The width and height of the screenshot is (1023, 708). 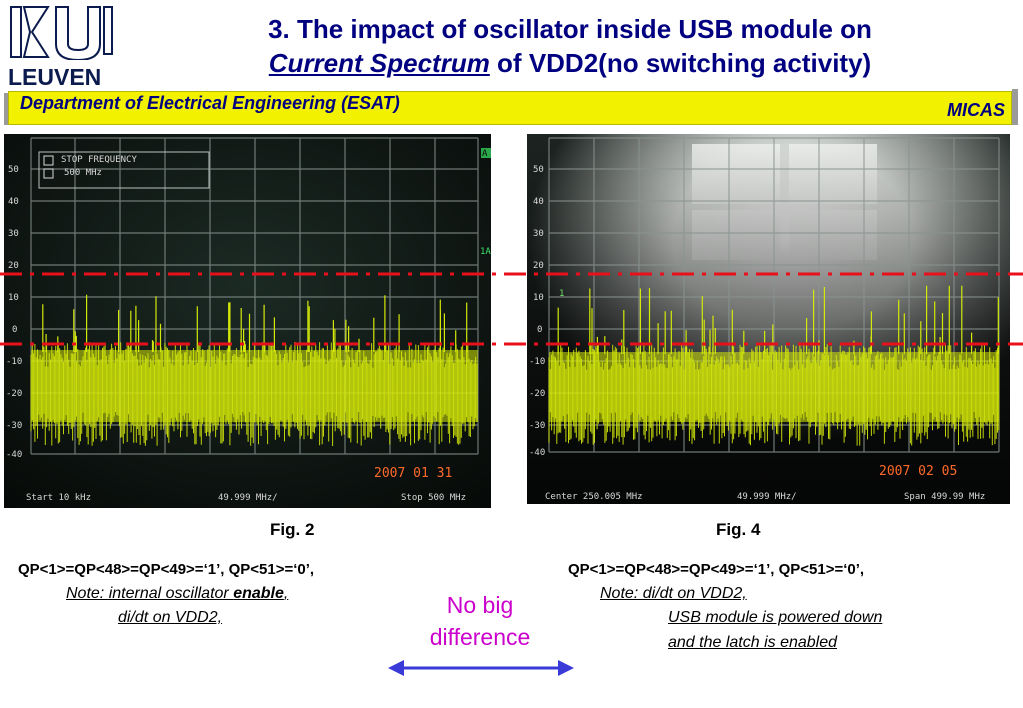 What do you see at coordinates (6, 109) in the screenshot?
I see `banner-shadow-left` at bounding box center [6, 109].